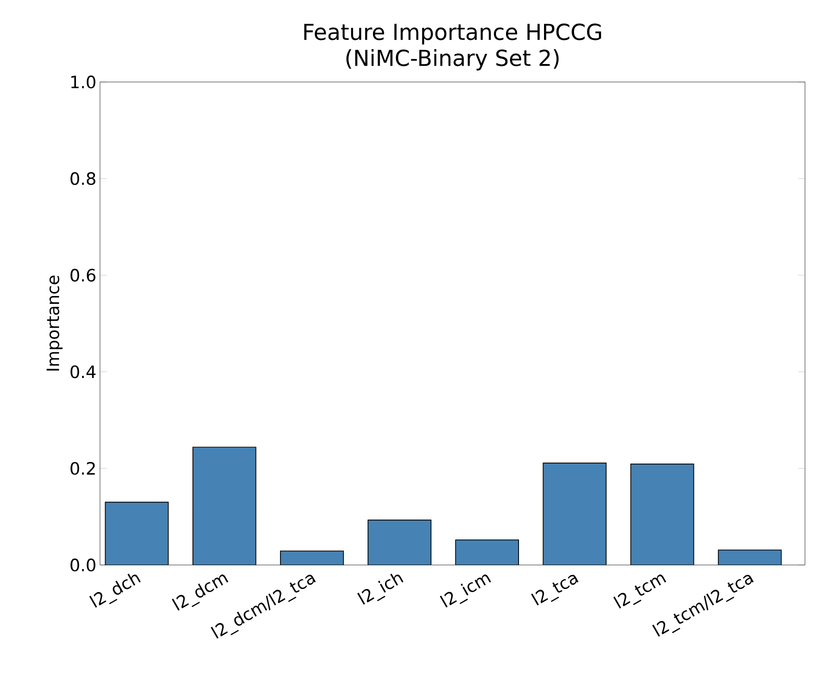  Describe the element at coordinates (83, 275) in the screenshot. I see `y-tick-label: 0.6` at that location.